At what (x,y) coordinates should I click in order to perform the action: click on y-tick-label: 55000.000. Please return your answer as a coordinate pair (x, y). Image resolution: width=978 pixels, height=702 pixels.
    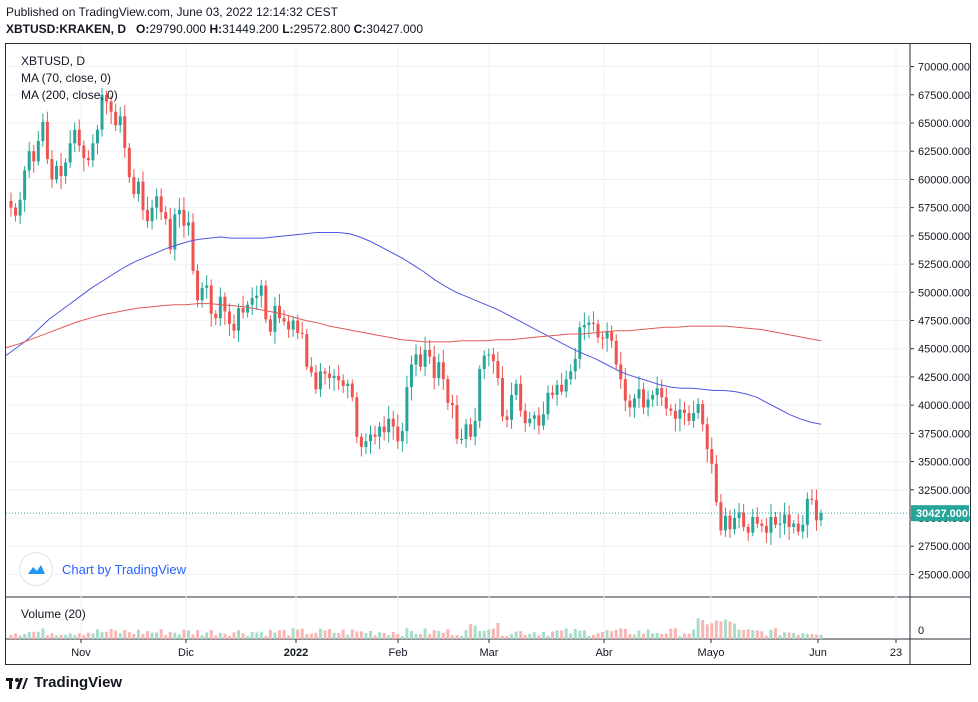
    Looking at the image, I should click on (944, 237).